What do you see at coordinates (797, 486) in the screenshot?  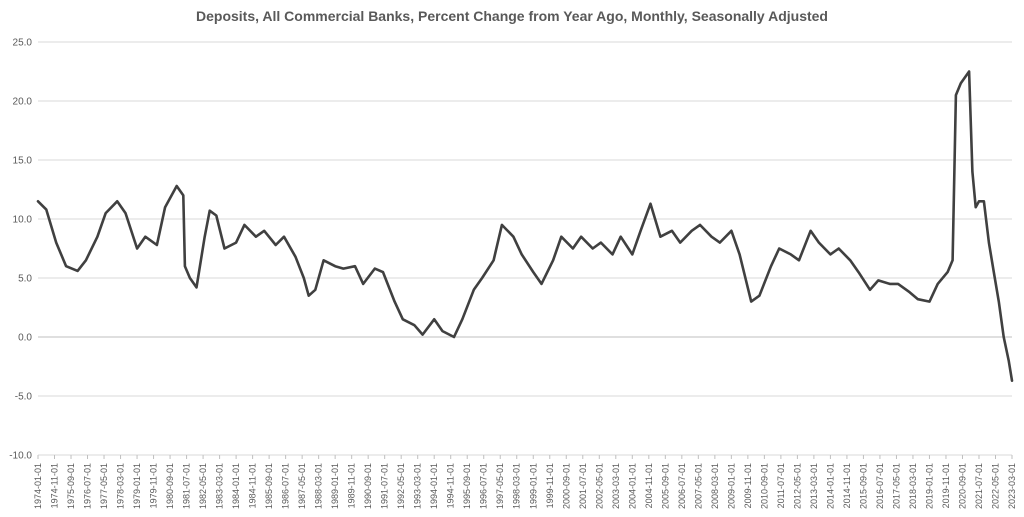 I see `x-tick-label: 2012-05-01` at bounding box center [797, 486].